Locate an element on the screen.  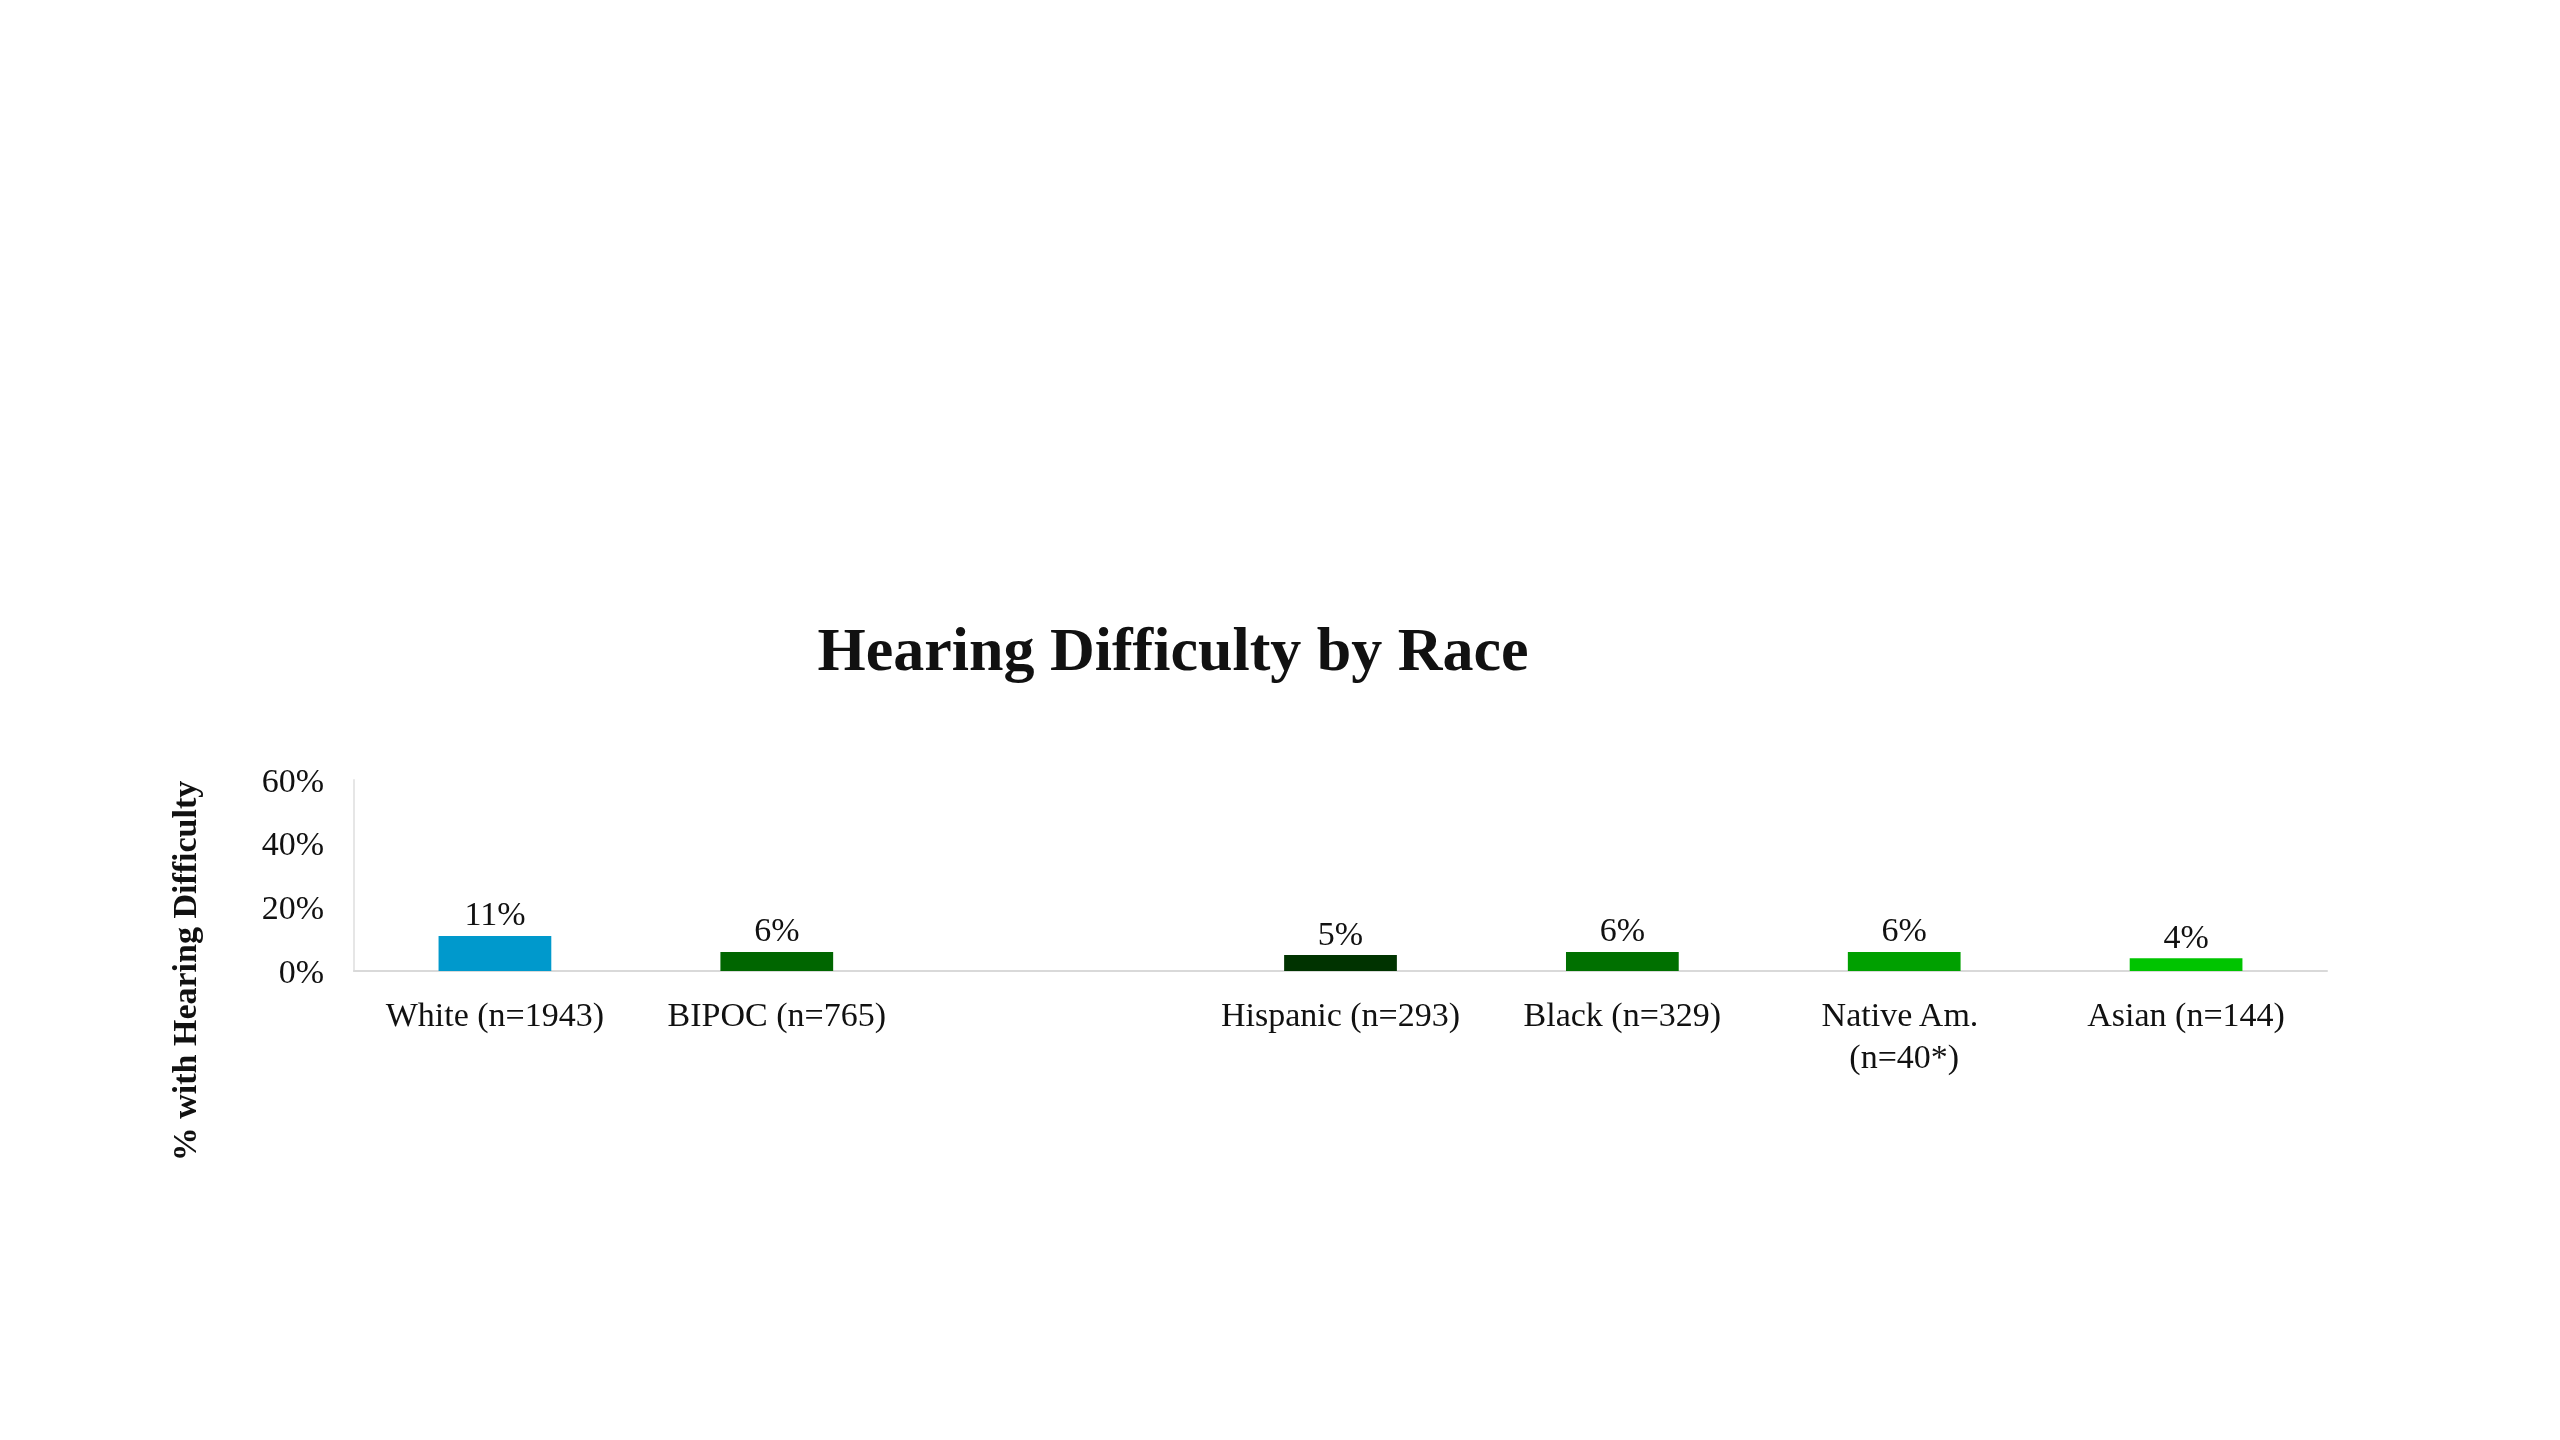
y-tick-label: 60% is located at coordinates (292, 780).